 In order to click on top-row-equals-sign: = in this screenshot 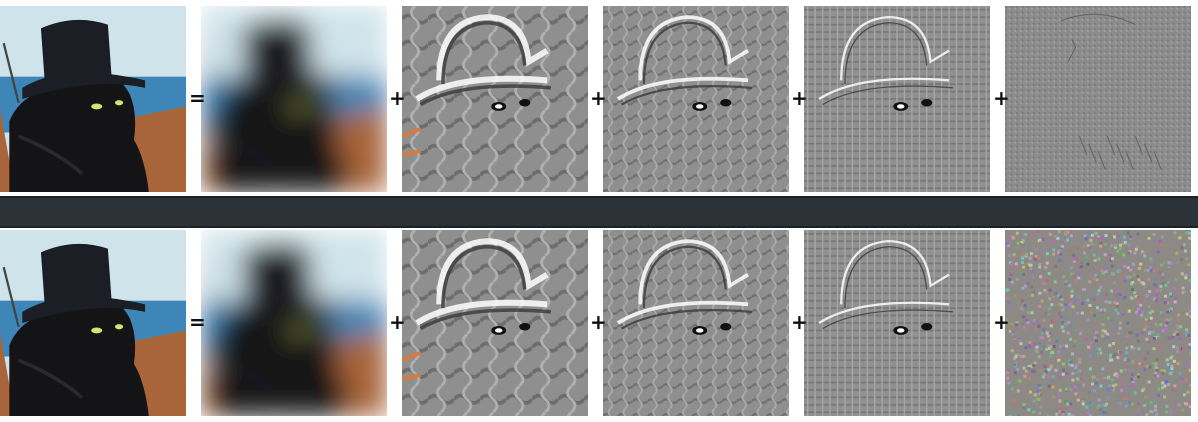, I will do `click(197, 98)`.